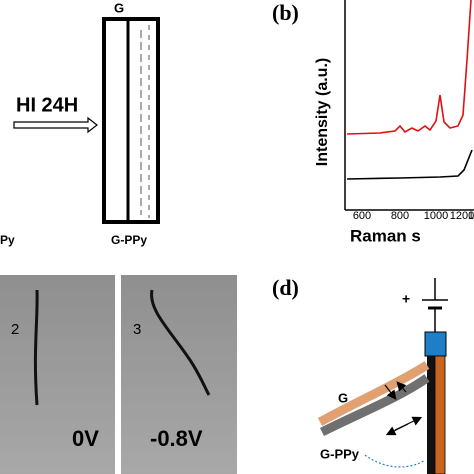 This screenshot has width=474, height=474. What do you see at coordinates (85, 438) in the screenshot?
I see `voltage-label: 0V` at bounding box center [85, 438].